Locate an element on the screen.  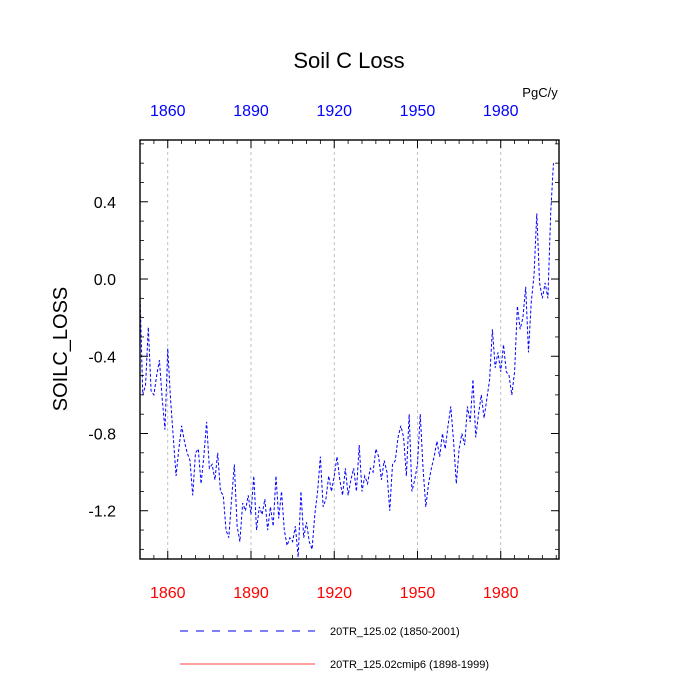
chart-title: Soil C Loss is located at coordinates (348, 60).